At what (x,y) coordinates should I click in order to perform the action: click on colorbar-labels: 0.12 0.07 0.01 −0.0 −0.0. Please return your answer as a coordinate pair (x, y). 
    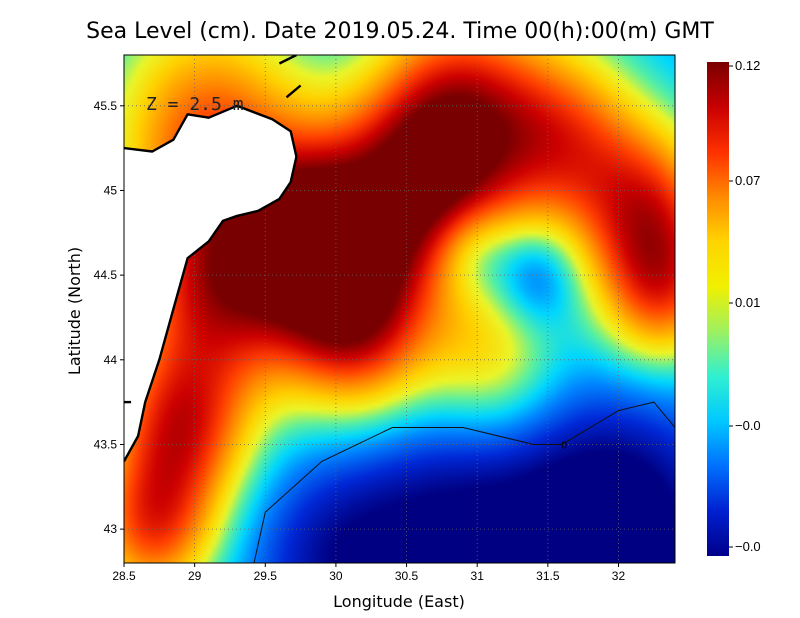
    Looking at the image, I should click on (745, 306).